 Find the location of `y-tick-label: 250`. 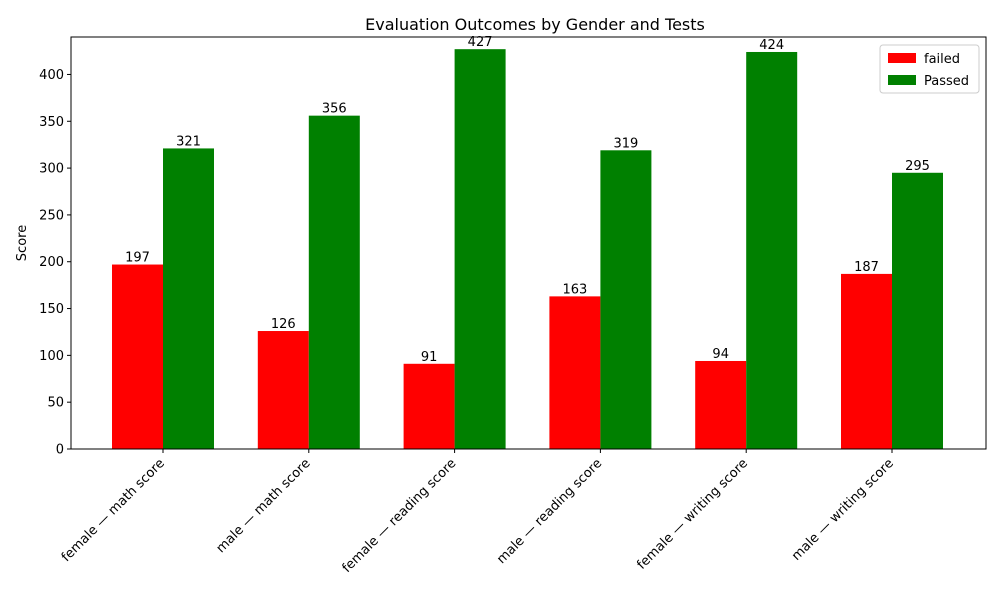

y-tick-label: 250 is located at coordinates (51, 215).